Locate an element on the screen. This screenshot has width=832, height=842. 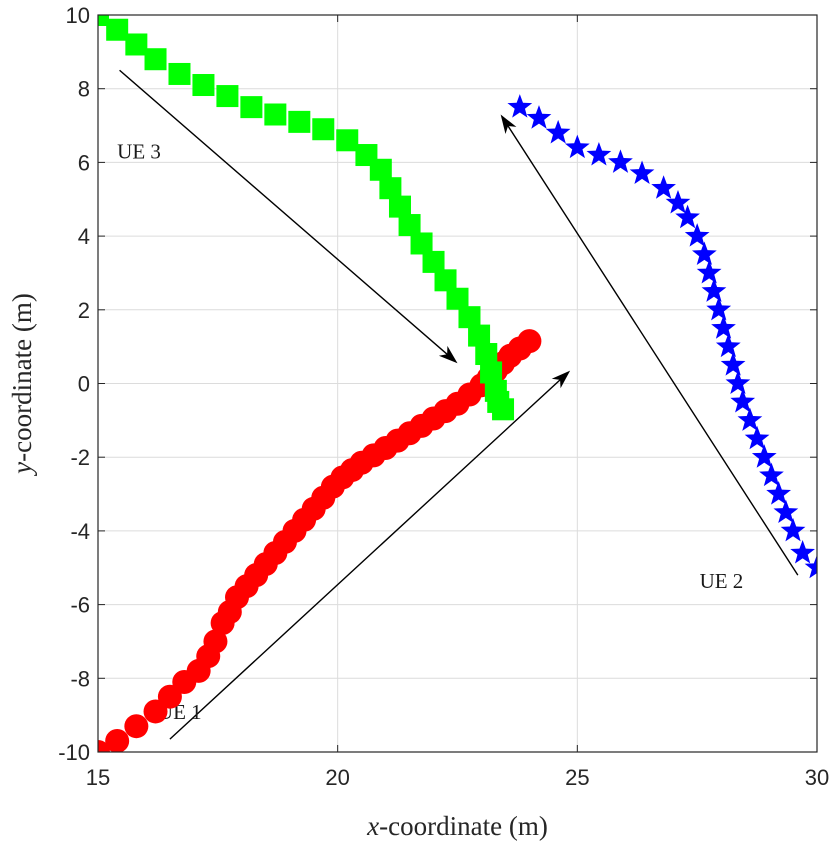
y-tick-label: 2 is located at coordinates (84, 310).